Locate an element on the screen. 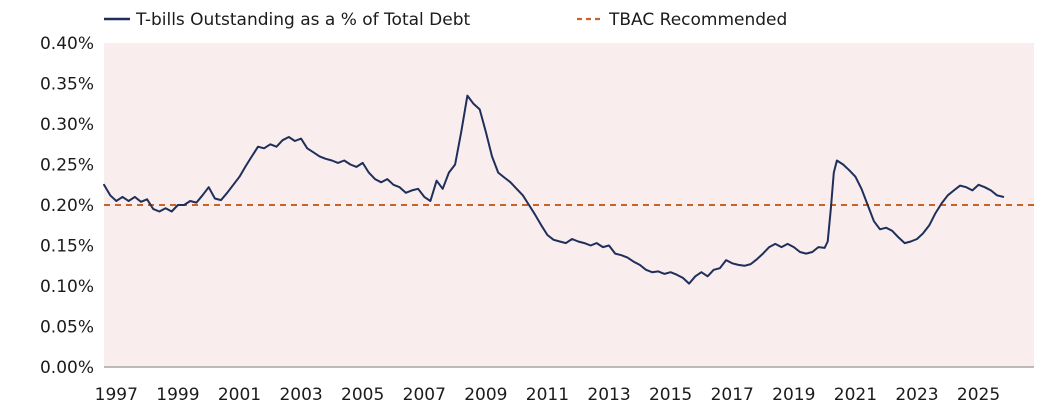  x-tick-label: 2019 is located at coordinates (793, 395).